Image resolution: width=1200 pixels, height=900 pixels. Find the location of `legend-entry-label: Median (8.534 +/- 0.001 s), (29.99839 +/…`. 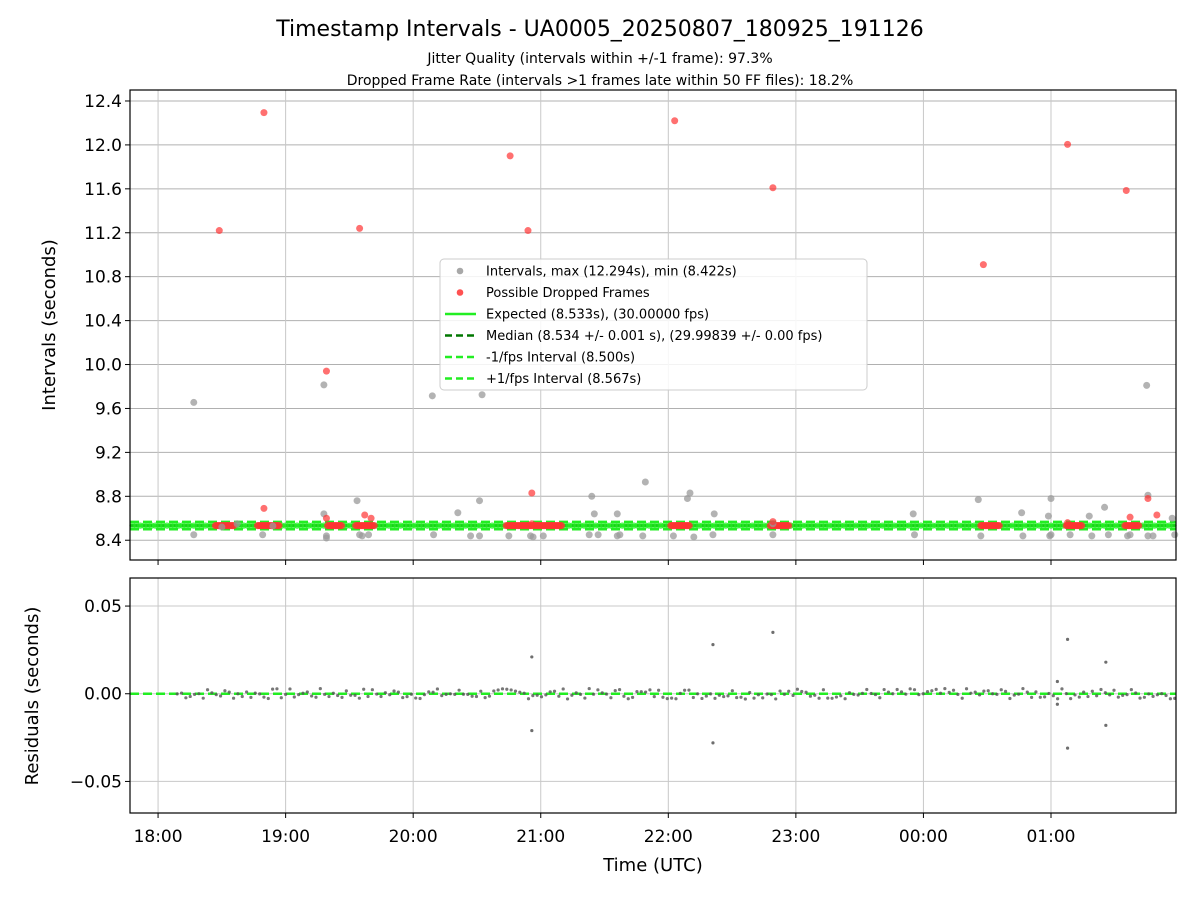

legend-entry-label: Median (8.534 +/- 0.001 s), (29.99839 +/… is located at coordinates (654, 336).